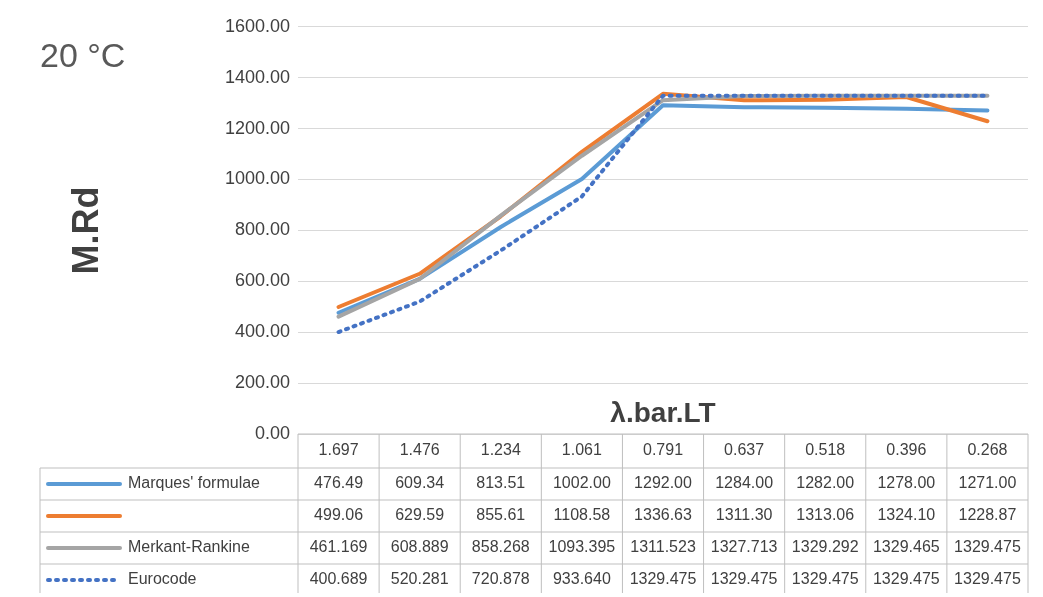 The width and height of the screenshot is (1043, 597). What do you see at coordinates (906, 483) in the screenshot?
I see `data-label: 1278.00` at bounding box center [906, 483].